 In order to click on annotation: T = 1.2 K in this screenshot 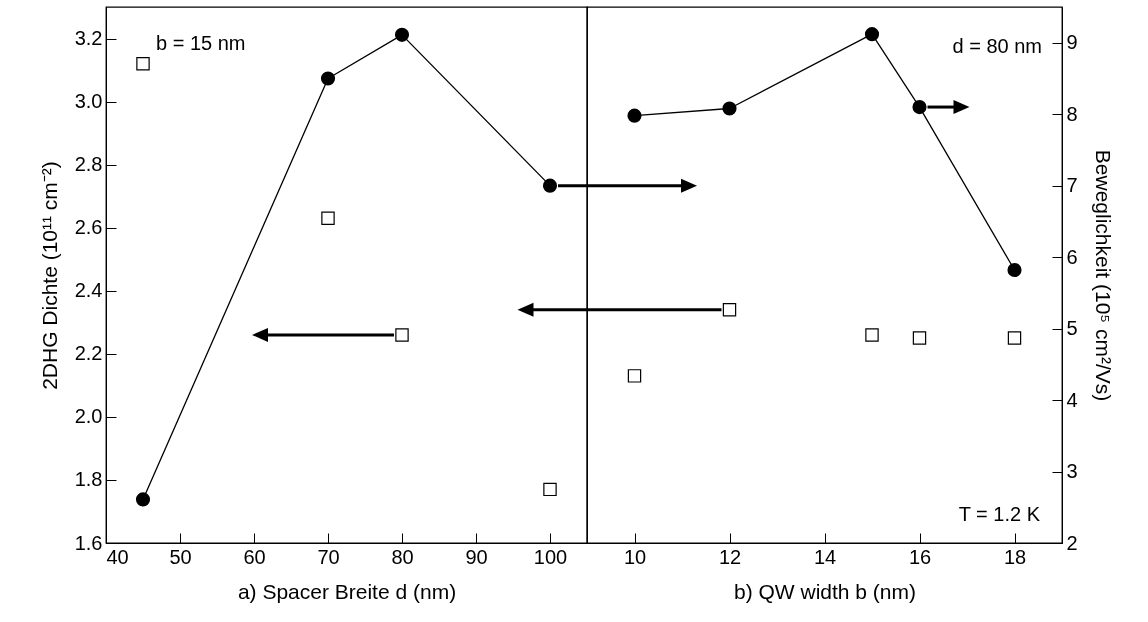, I will do `click(999, 514)`.